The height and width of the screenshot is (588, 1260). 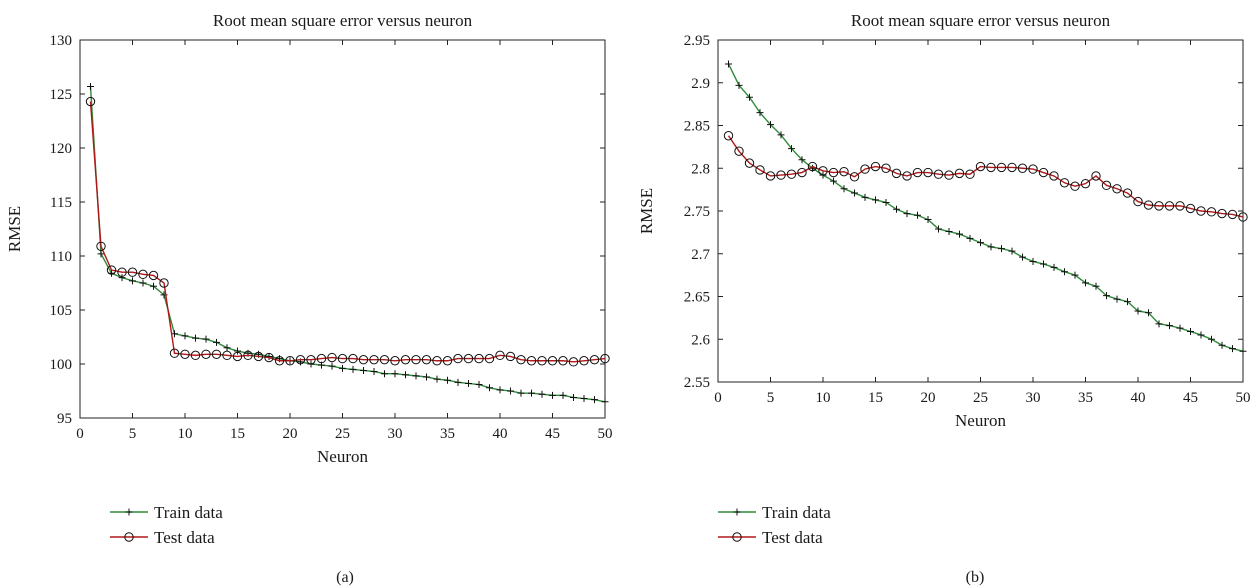 What do you see at coordinates (975, 577) in the screenshot?
I see `panel-caption: (b)` at bounding box center [975, 577].